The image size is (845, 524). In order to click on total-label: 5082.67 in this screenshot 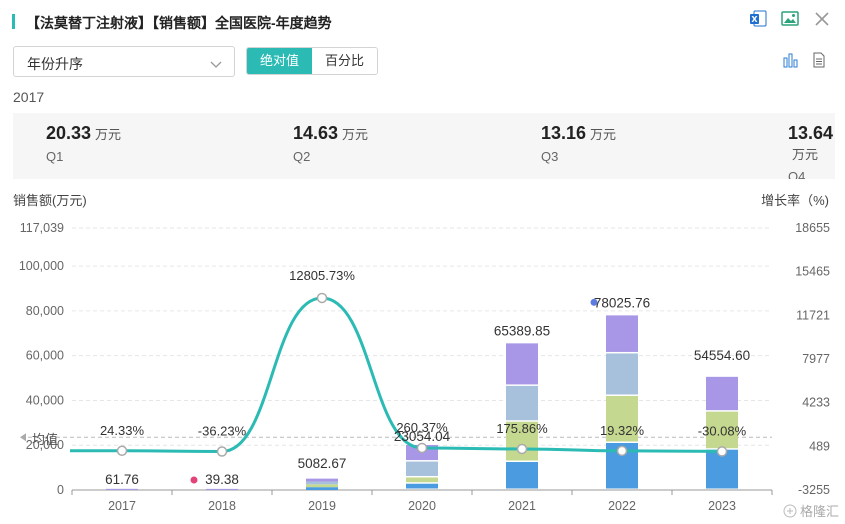, I will do `click(322, 463)`.